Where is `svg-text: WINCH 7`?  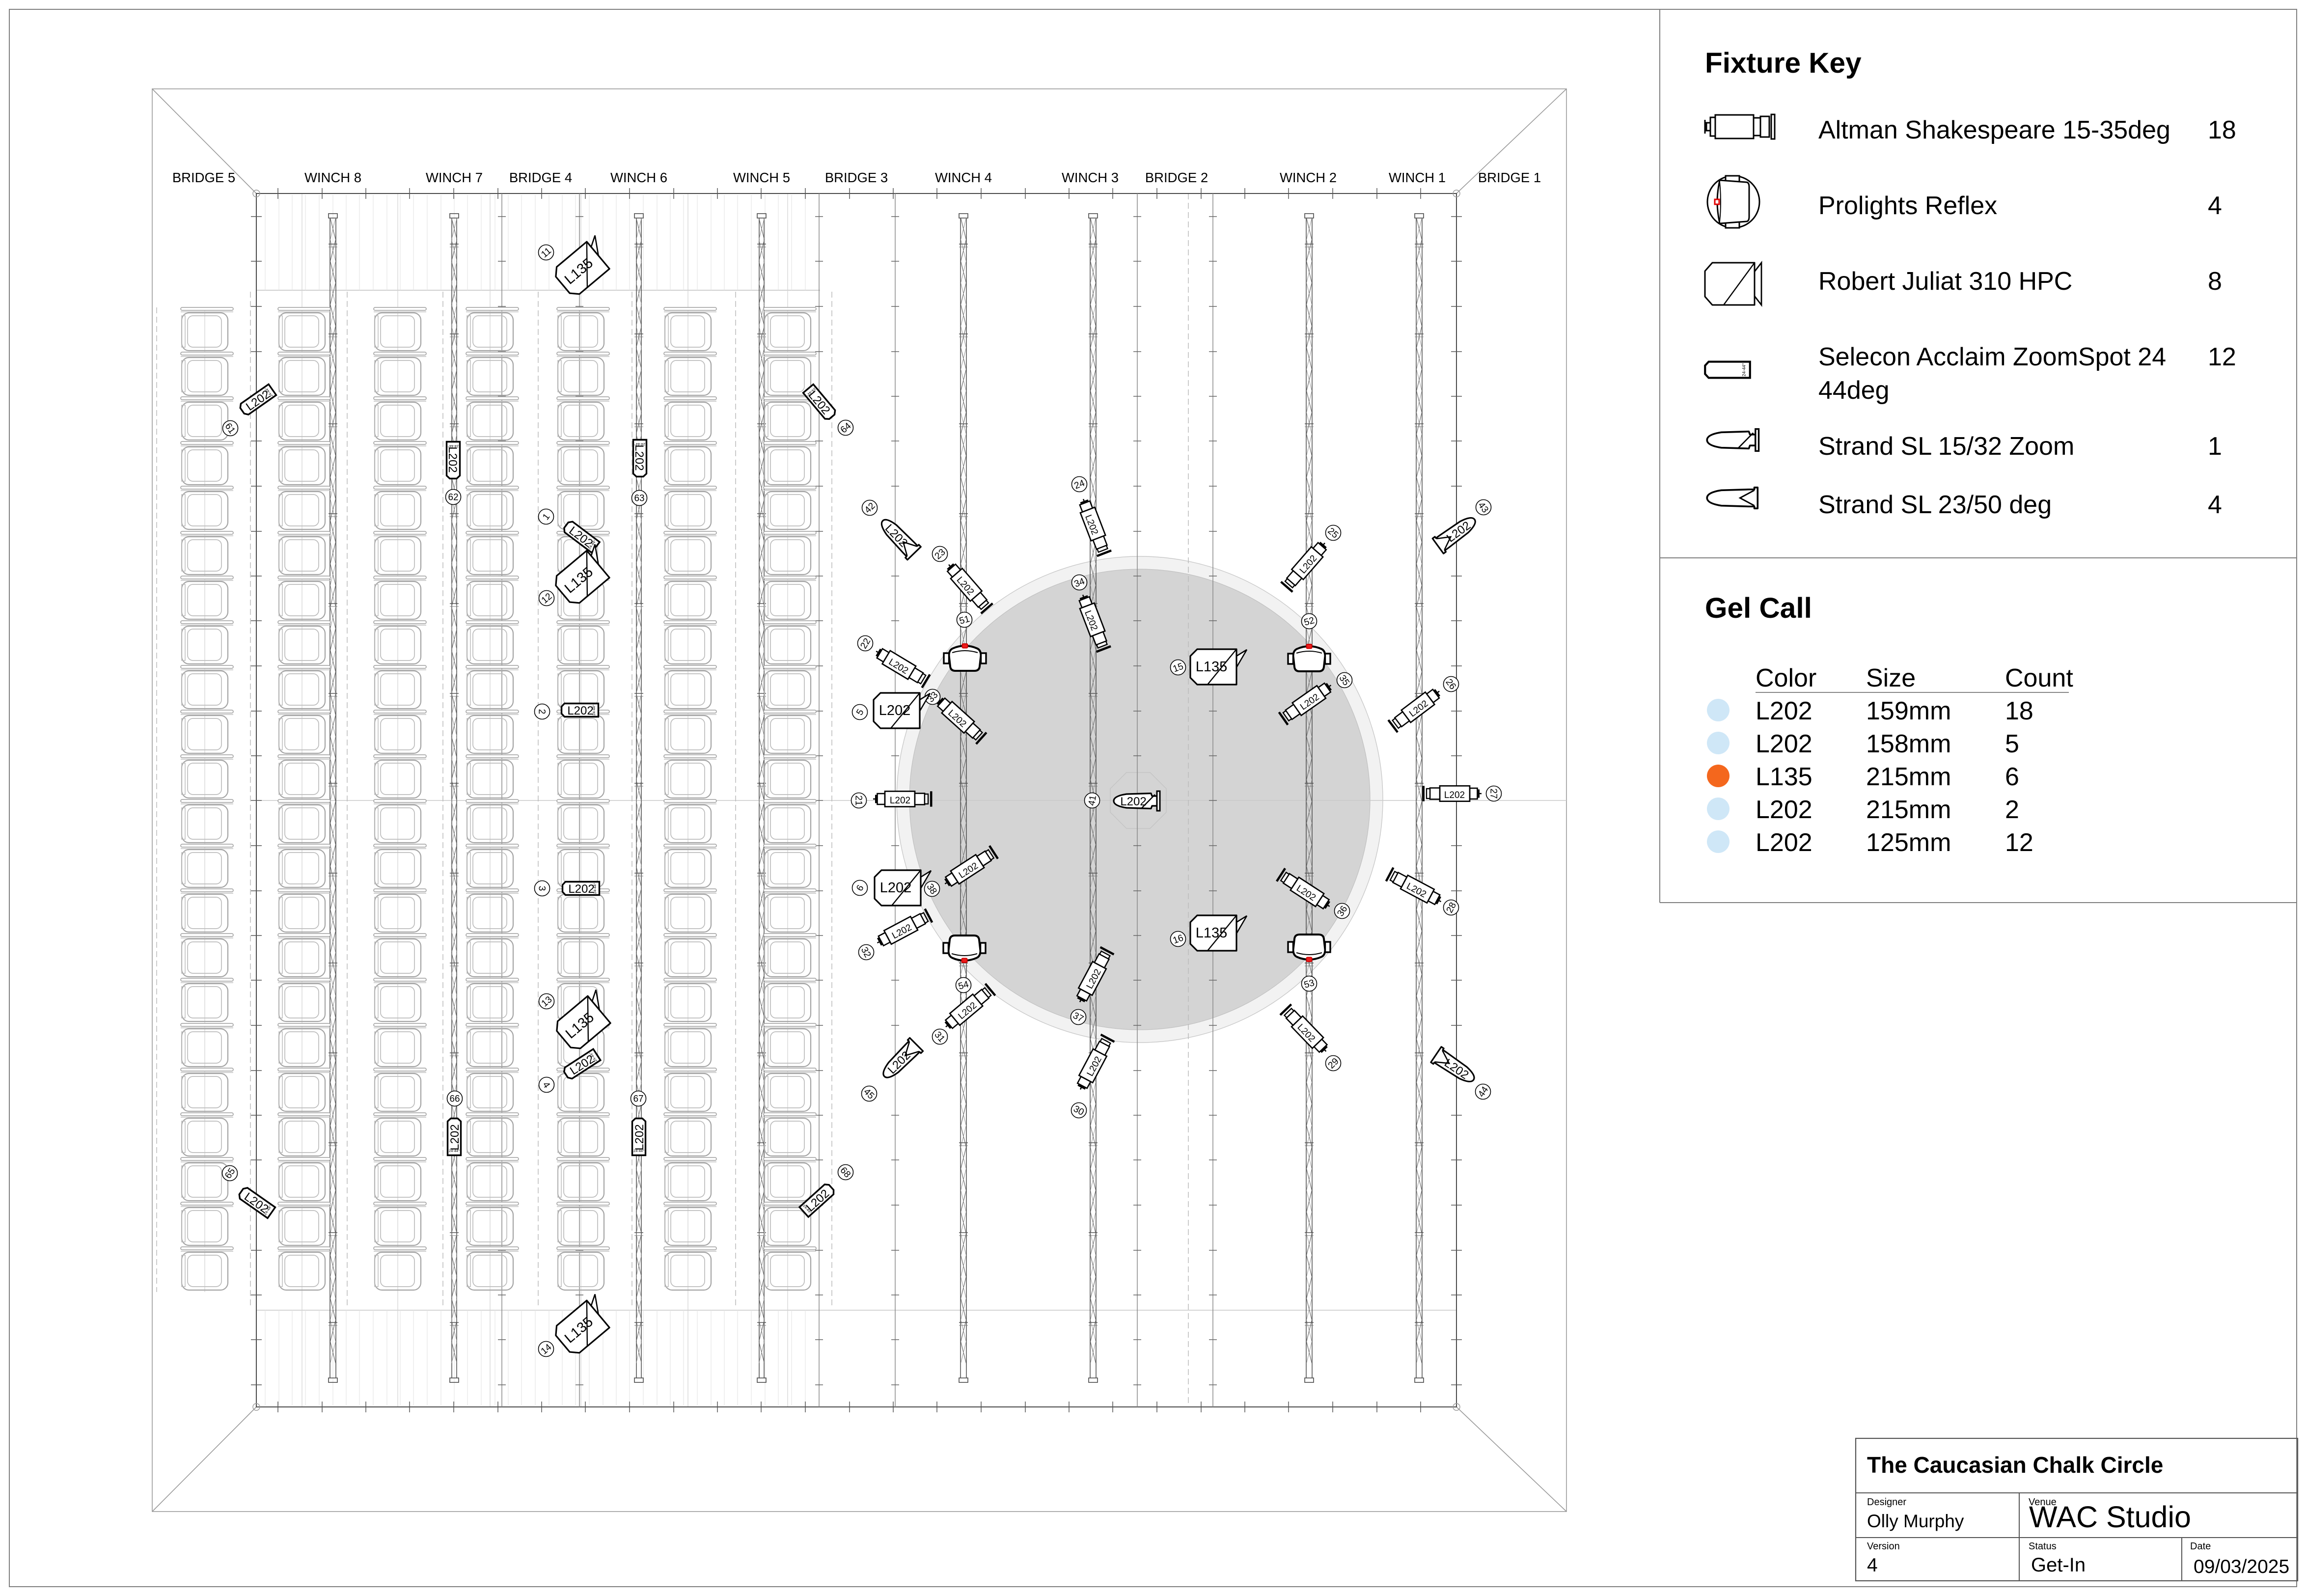
svg-text: WINCH 7 is located at coordinates (454, 178).